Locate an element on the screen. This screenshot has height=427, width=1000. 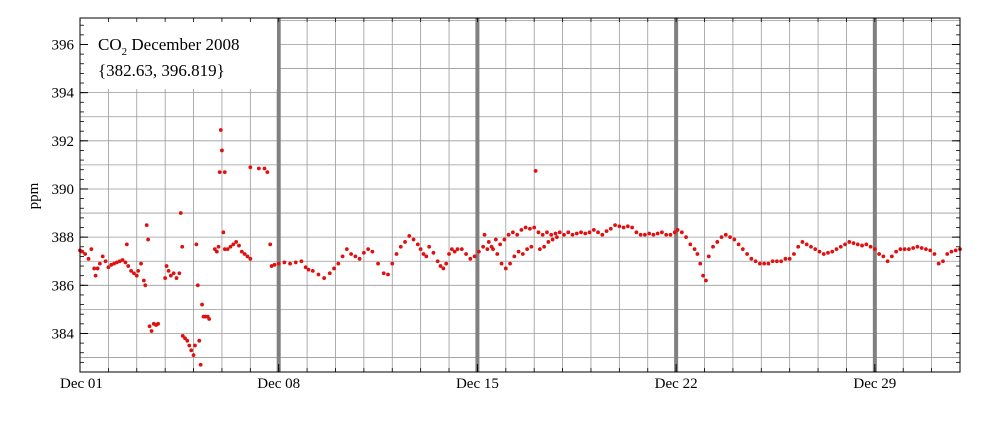
y-tick-label: 386 is located at coordinates (63, 286).